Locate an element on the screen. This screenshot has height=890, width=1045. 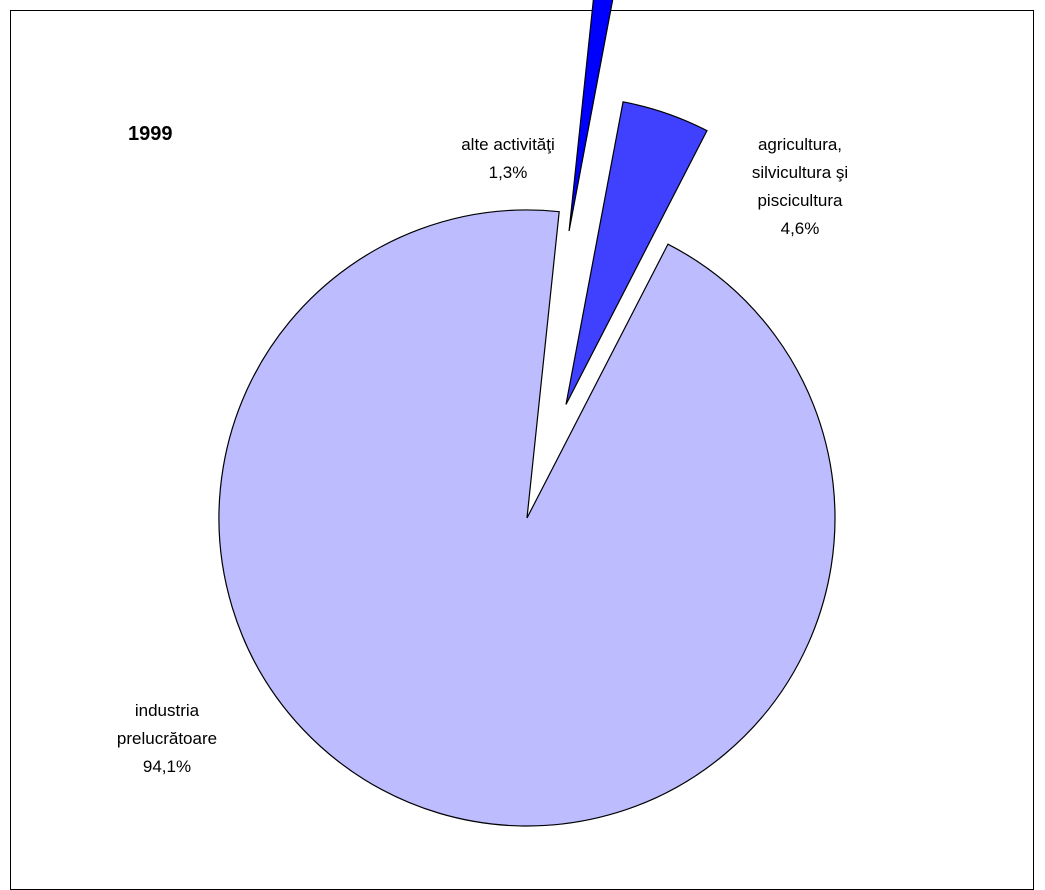
slice-agricultura is located at coordinates (636, 253).